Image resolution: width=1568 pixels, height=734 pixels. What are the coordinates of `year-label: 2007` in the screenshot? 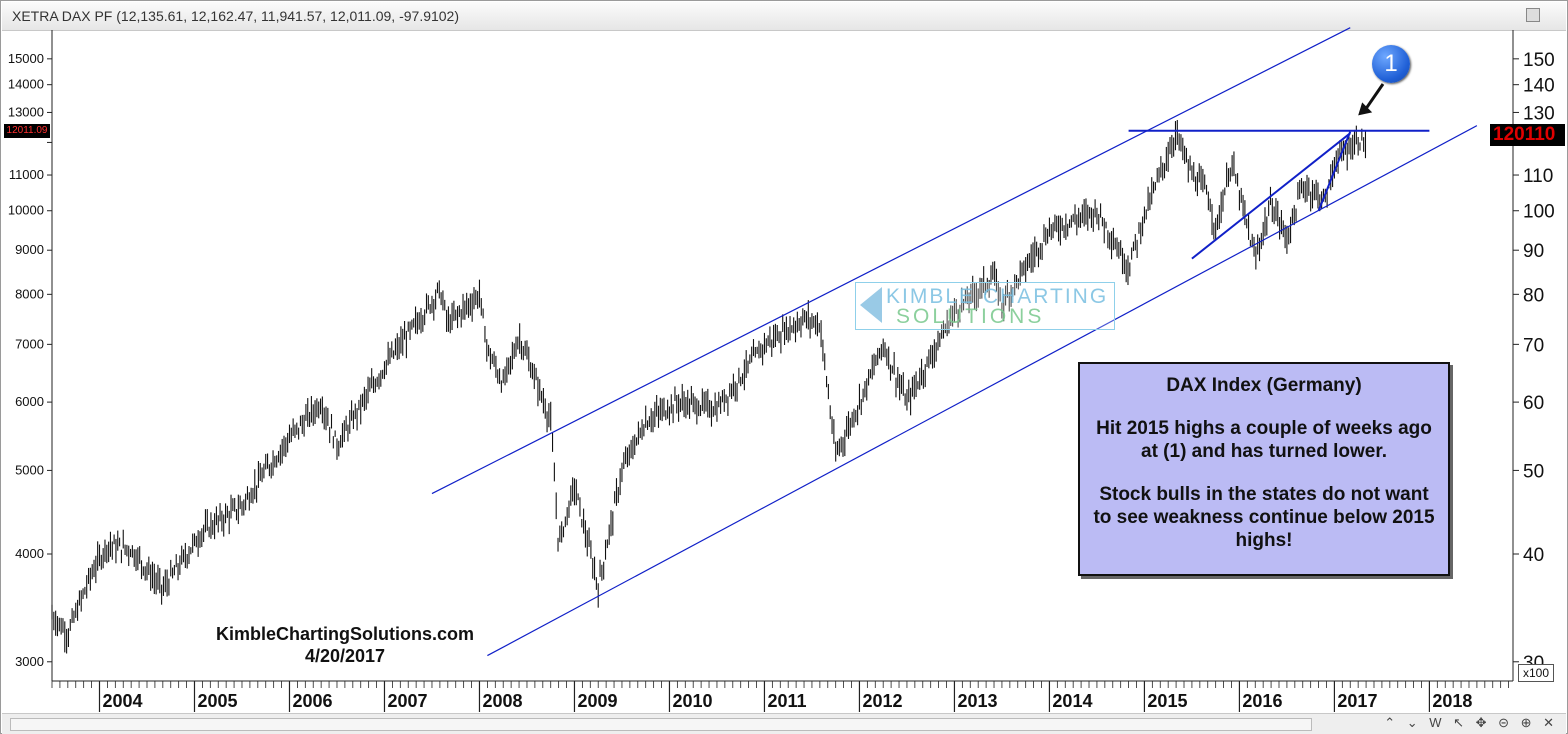 It's located at (407, 701).